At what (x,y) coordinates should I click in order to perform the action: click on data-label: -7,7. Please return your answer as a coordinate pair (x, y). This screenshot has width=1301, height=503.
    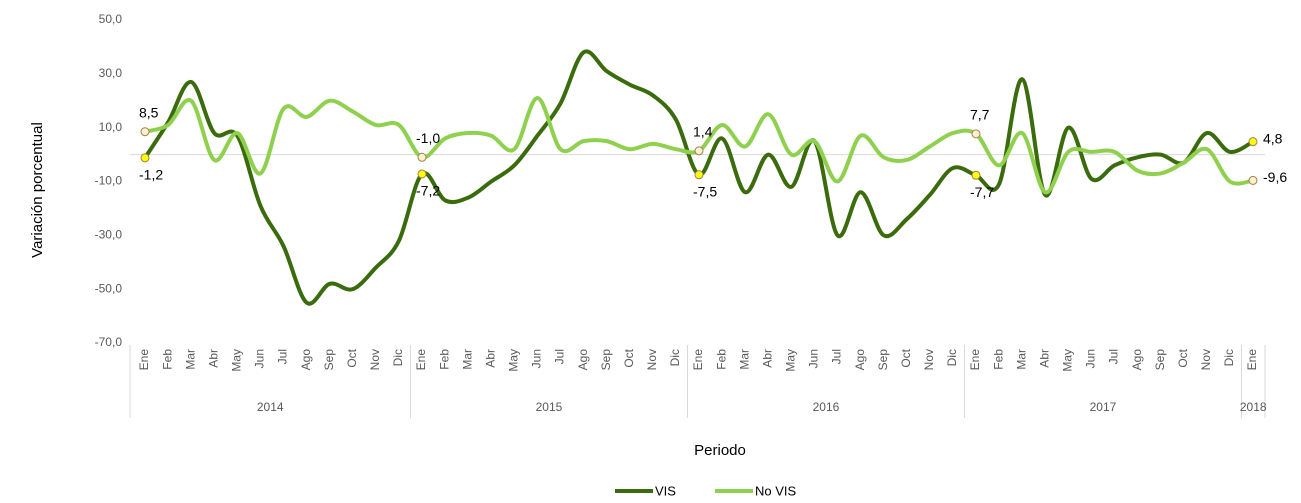
    Looking at the image, I should click on (982, 192).